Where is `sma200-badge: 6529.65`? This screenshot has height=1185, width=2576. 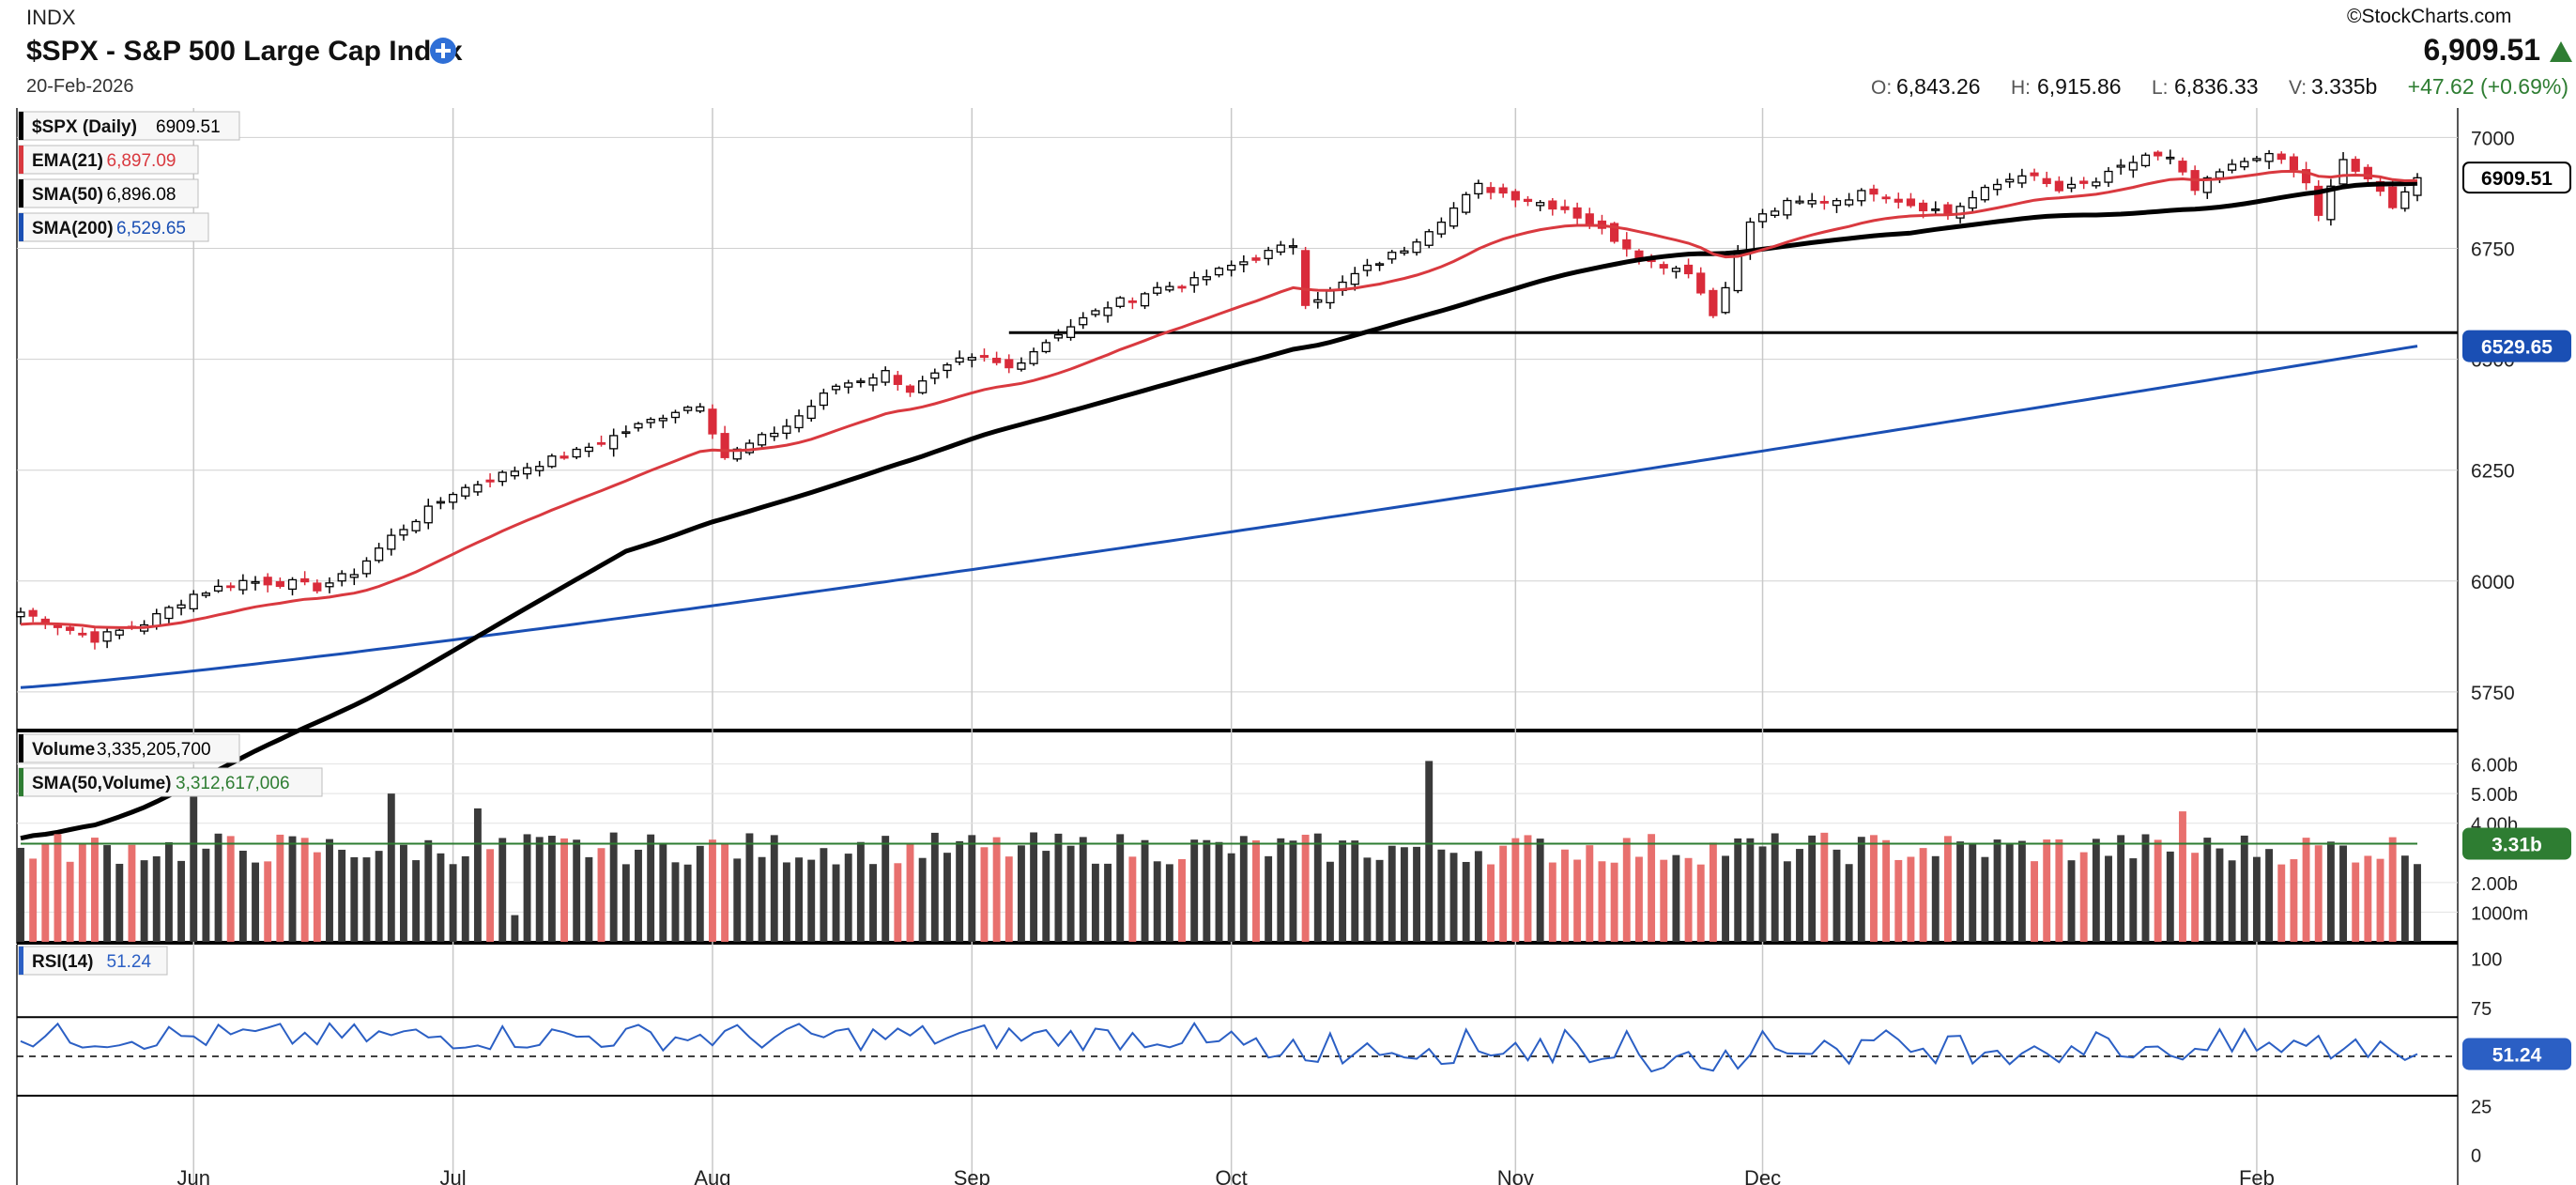
sma200-badge: 6529.65 is located at coordinates (2517, 346).